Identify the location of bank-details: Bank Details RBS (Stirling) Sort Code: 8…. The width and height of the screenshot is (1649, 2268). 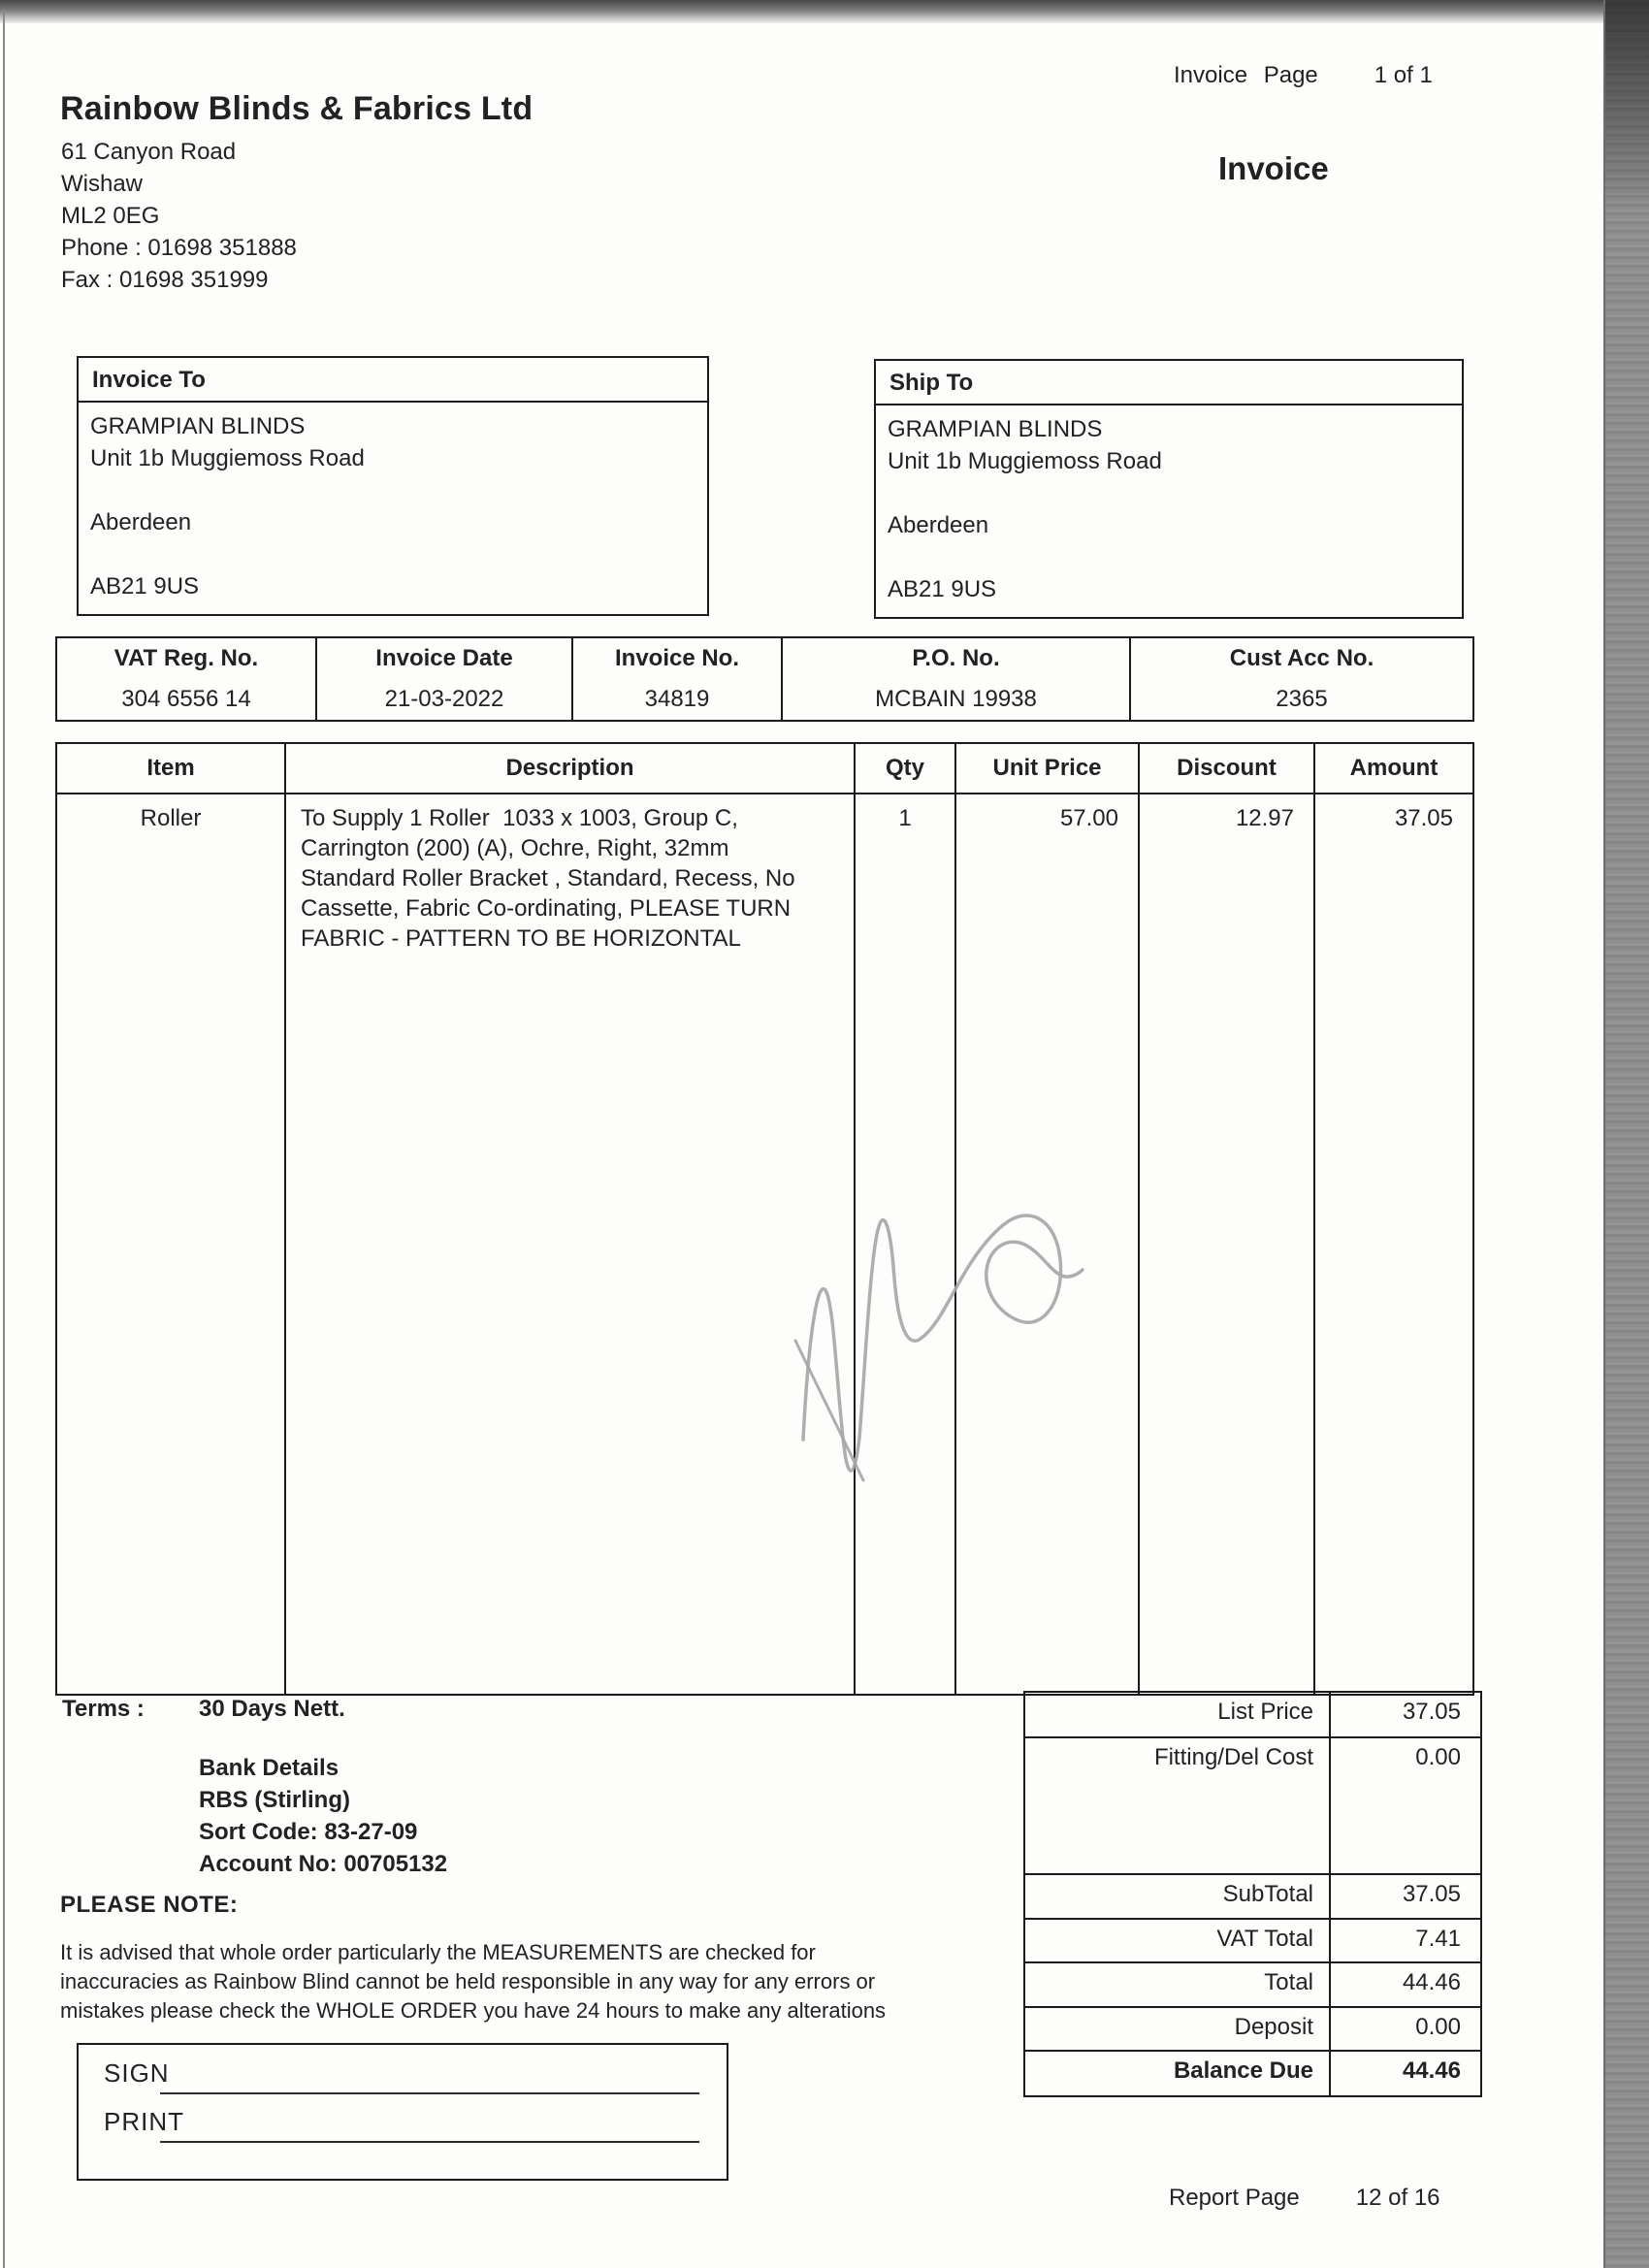
(323, 1816).